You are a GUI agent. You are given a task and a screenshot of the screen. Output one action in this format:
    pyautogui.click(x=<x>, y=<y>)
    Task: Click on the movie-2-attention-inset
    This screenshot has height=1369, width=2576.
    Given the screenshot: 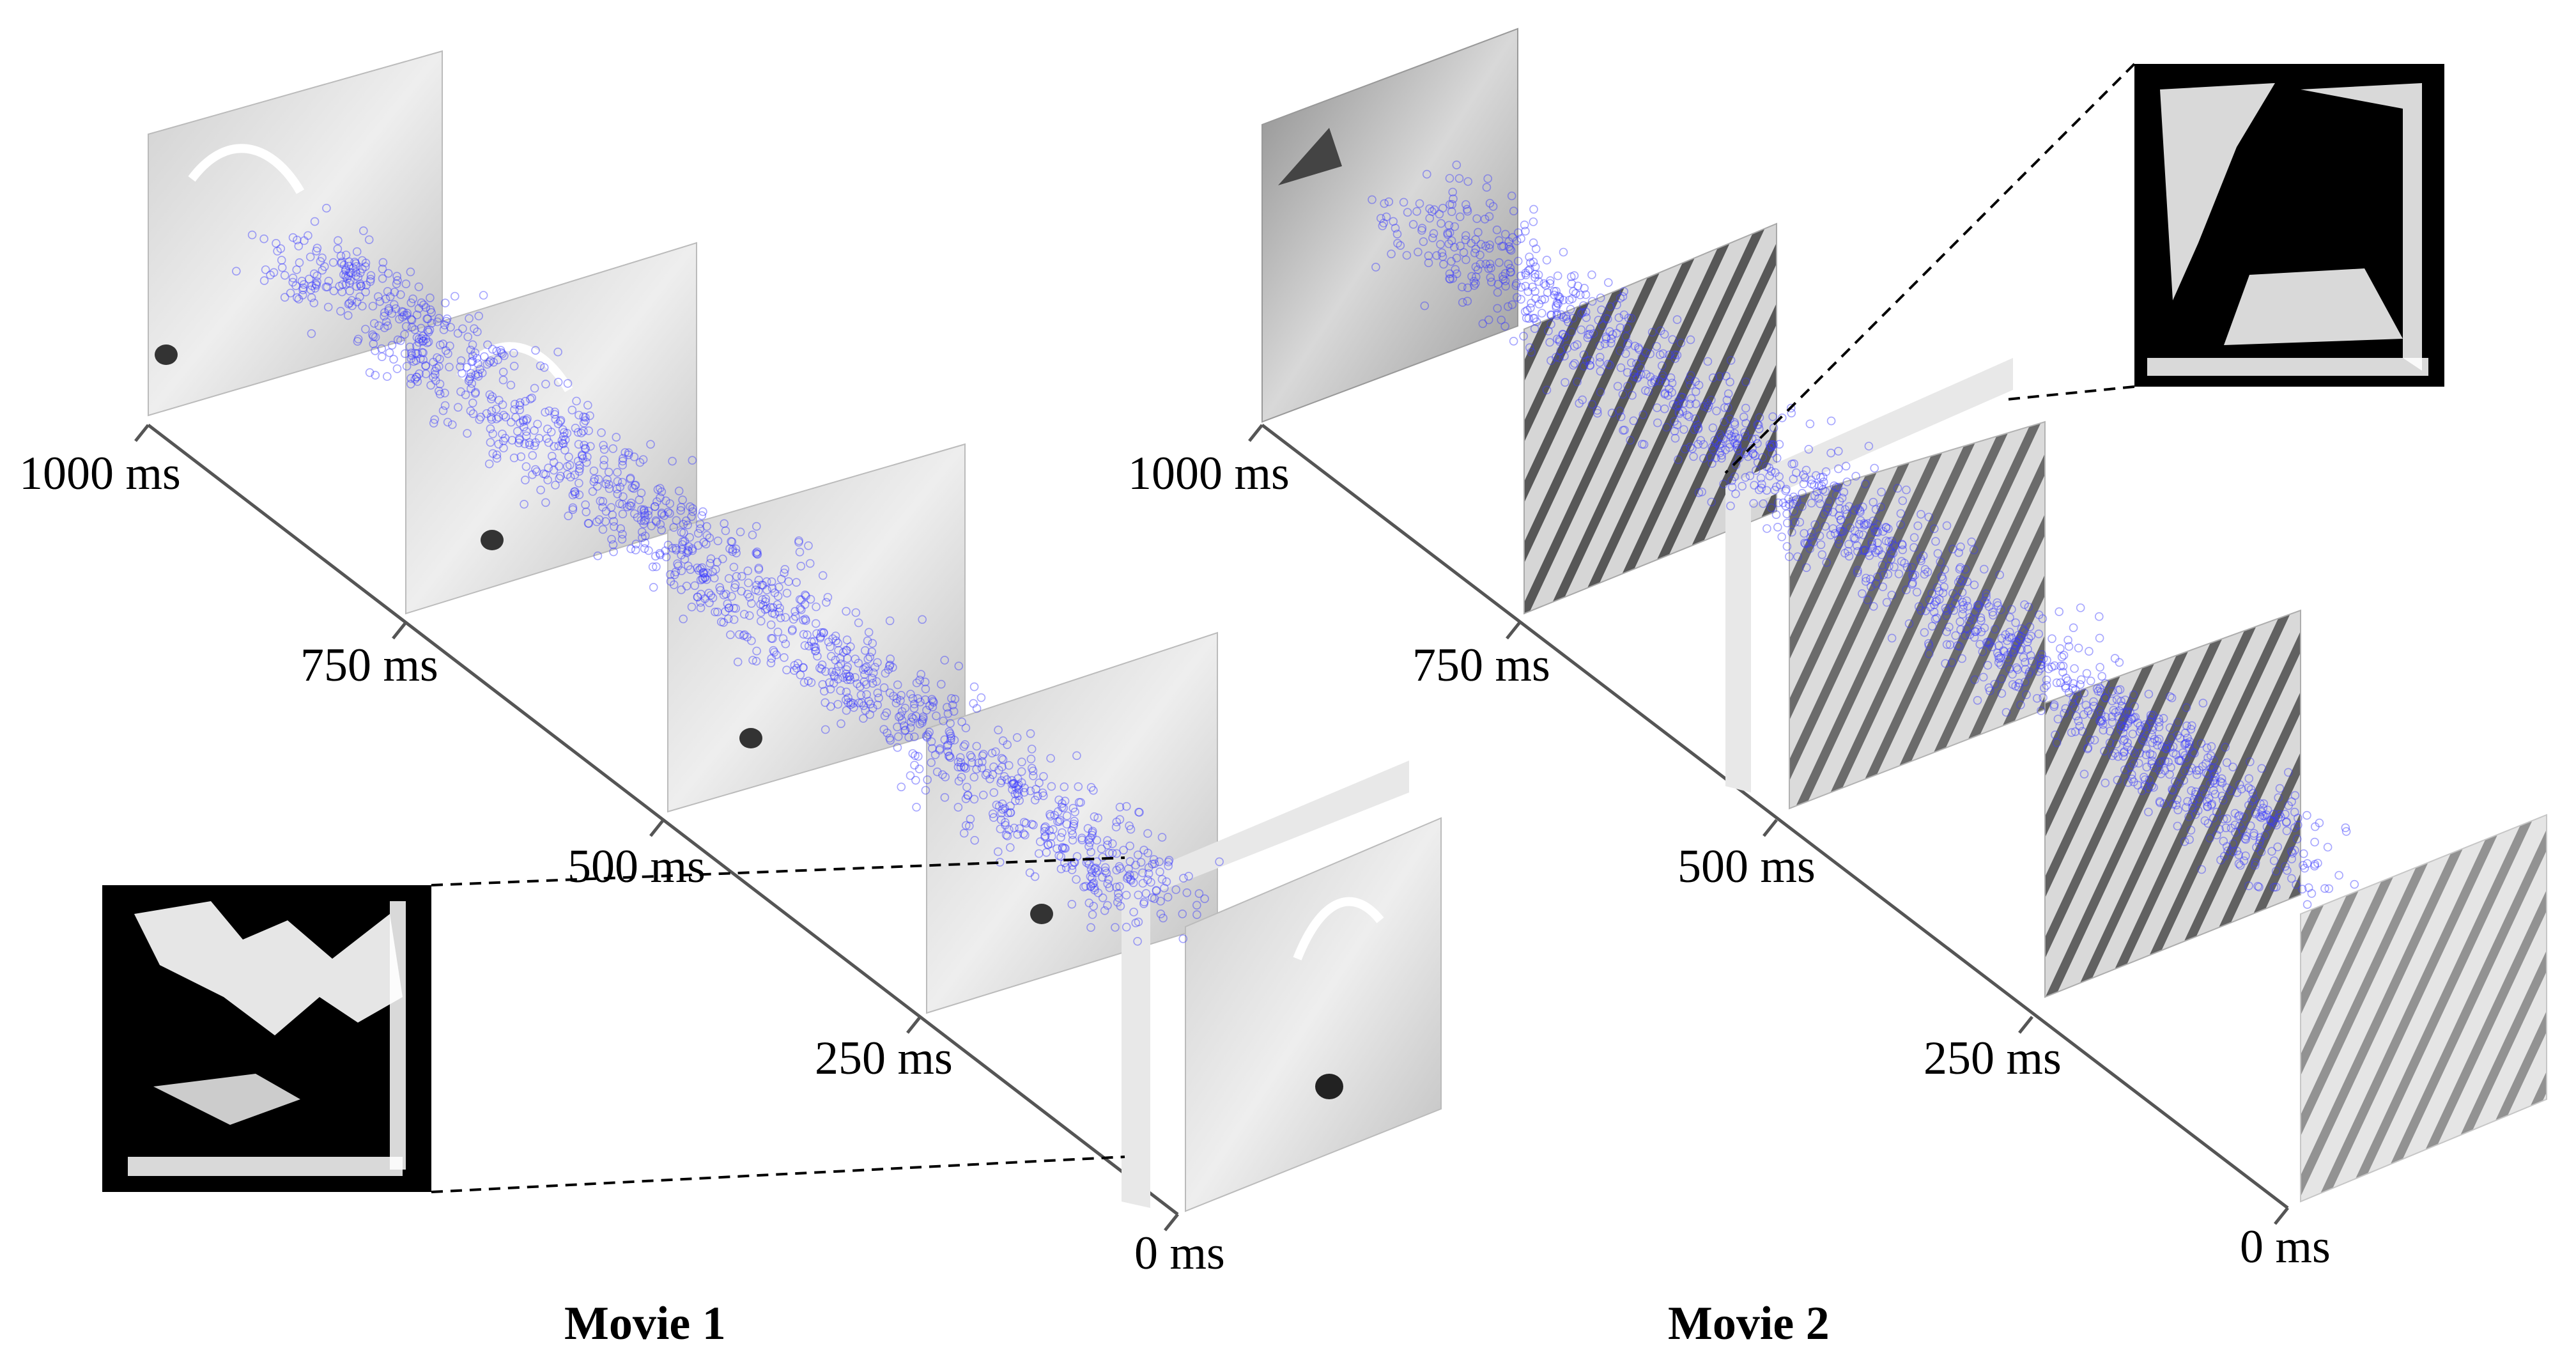 What is the action you would take?
    pyautogui.click(x=2289, y=225)
    